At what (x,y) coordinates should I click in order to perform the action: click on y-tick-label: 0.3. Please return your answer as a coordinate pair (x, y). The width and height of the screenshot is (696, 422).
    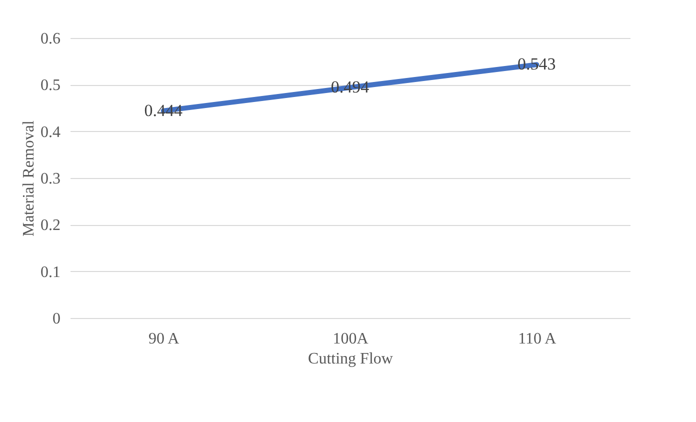
    Looking at the image, I should click on (50, 179).